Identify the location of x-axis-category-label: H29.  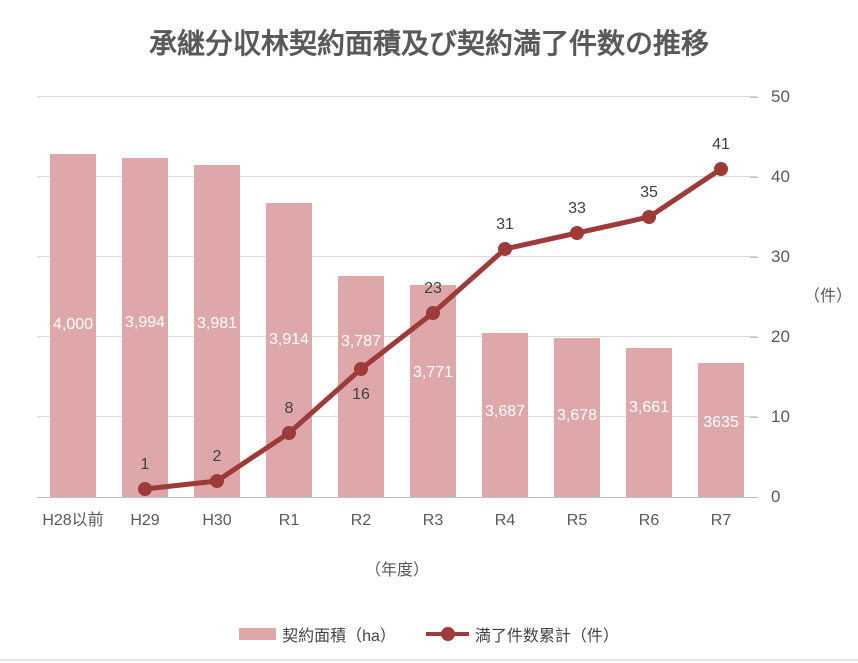
(145, 520).